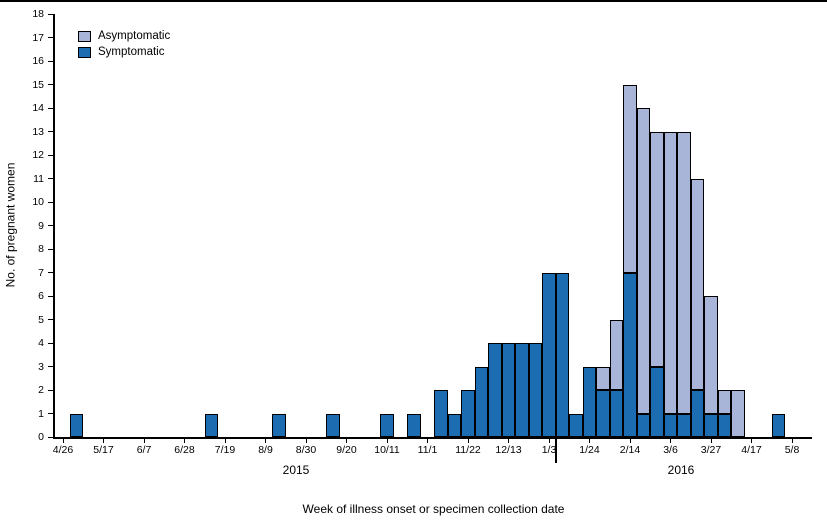 This screenshot has height=532, width=827. What do you see at coordinates (41, 272) in the screenshot?
I see `y-tick-label: 7` at bounding box center [41, 272].